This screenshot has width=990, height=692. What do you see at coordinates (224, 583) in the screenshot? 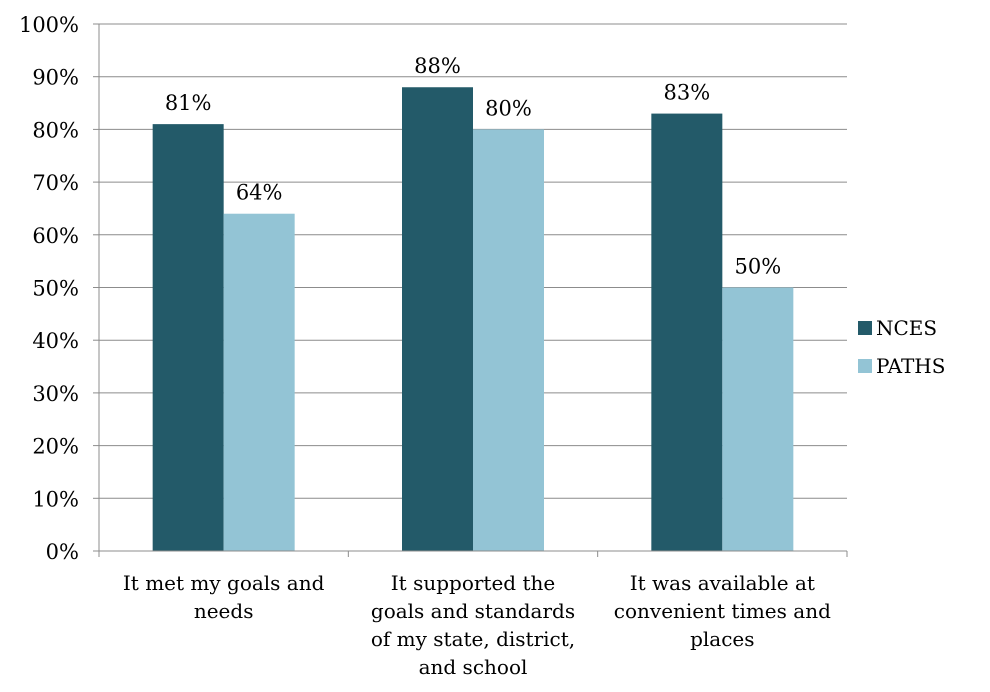
I see `x-category-label-line: It met my goals and` at bounding box center [224, 583].